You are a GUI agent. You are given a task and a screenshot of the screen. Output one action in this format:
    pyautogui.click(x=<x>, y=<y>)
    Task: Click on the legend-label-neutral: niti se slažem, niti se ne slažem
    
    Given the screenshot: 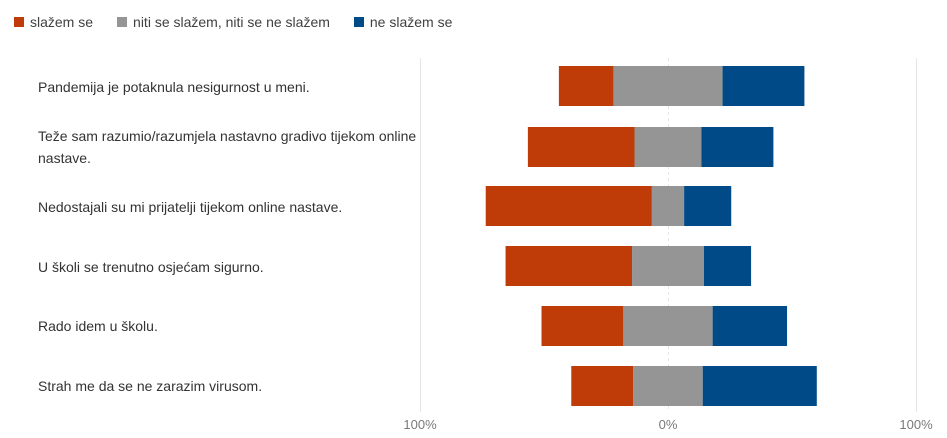 What is the action you would take?
    pyautogui.click(x=231, y=22)
    